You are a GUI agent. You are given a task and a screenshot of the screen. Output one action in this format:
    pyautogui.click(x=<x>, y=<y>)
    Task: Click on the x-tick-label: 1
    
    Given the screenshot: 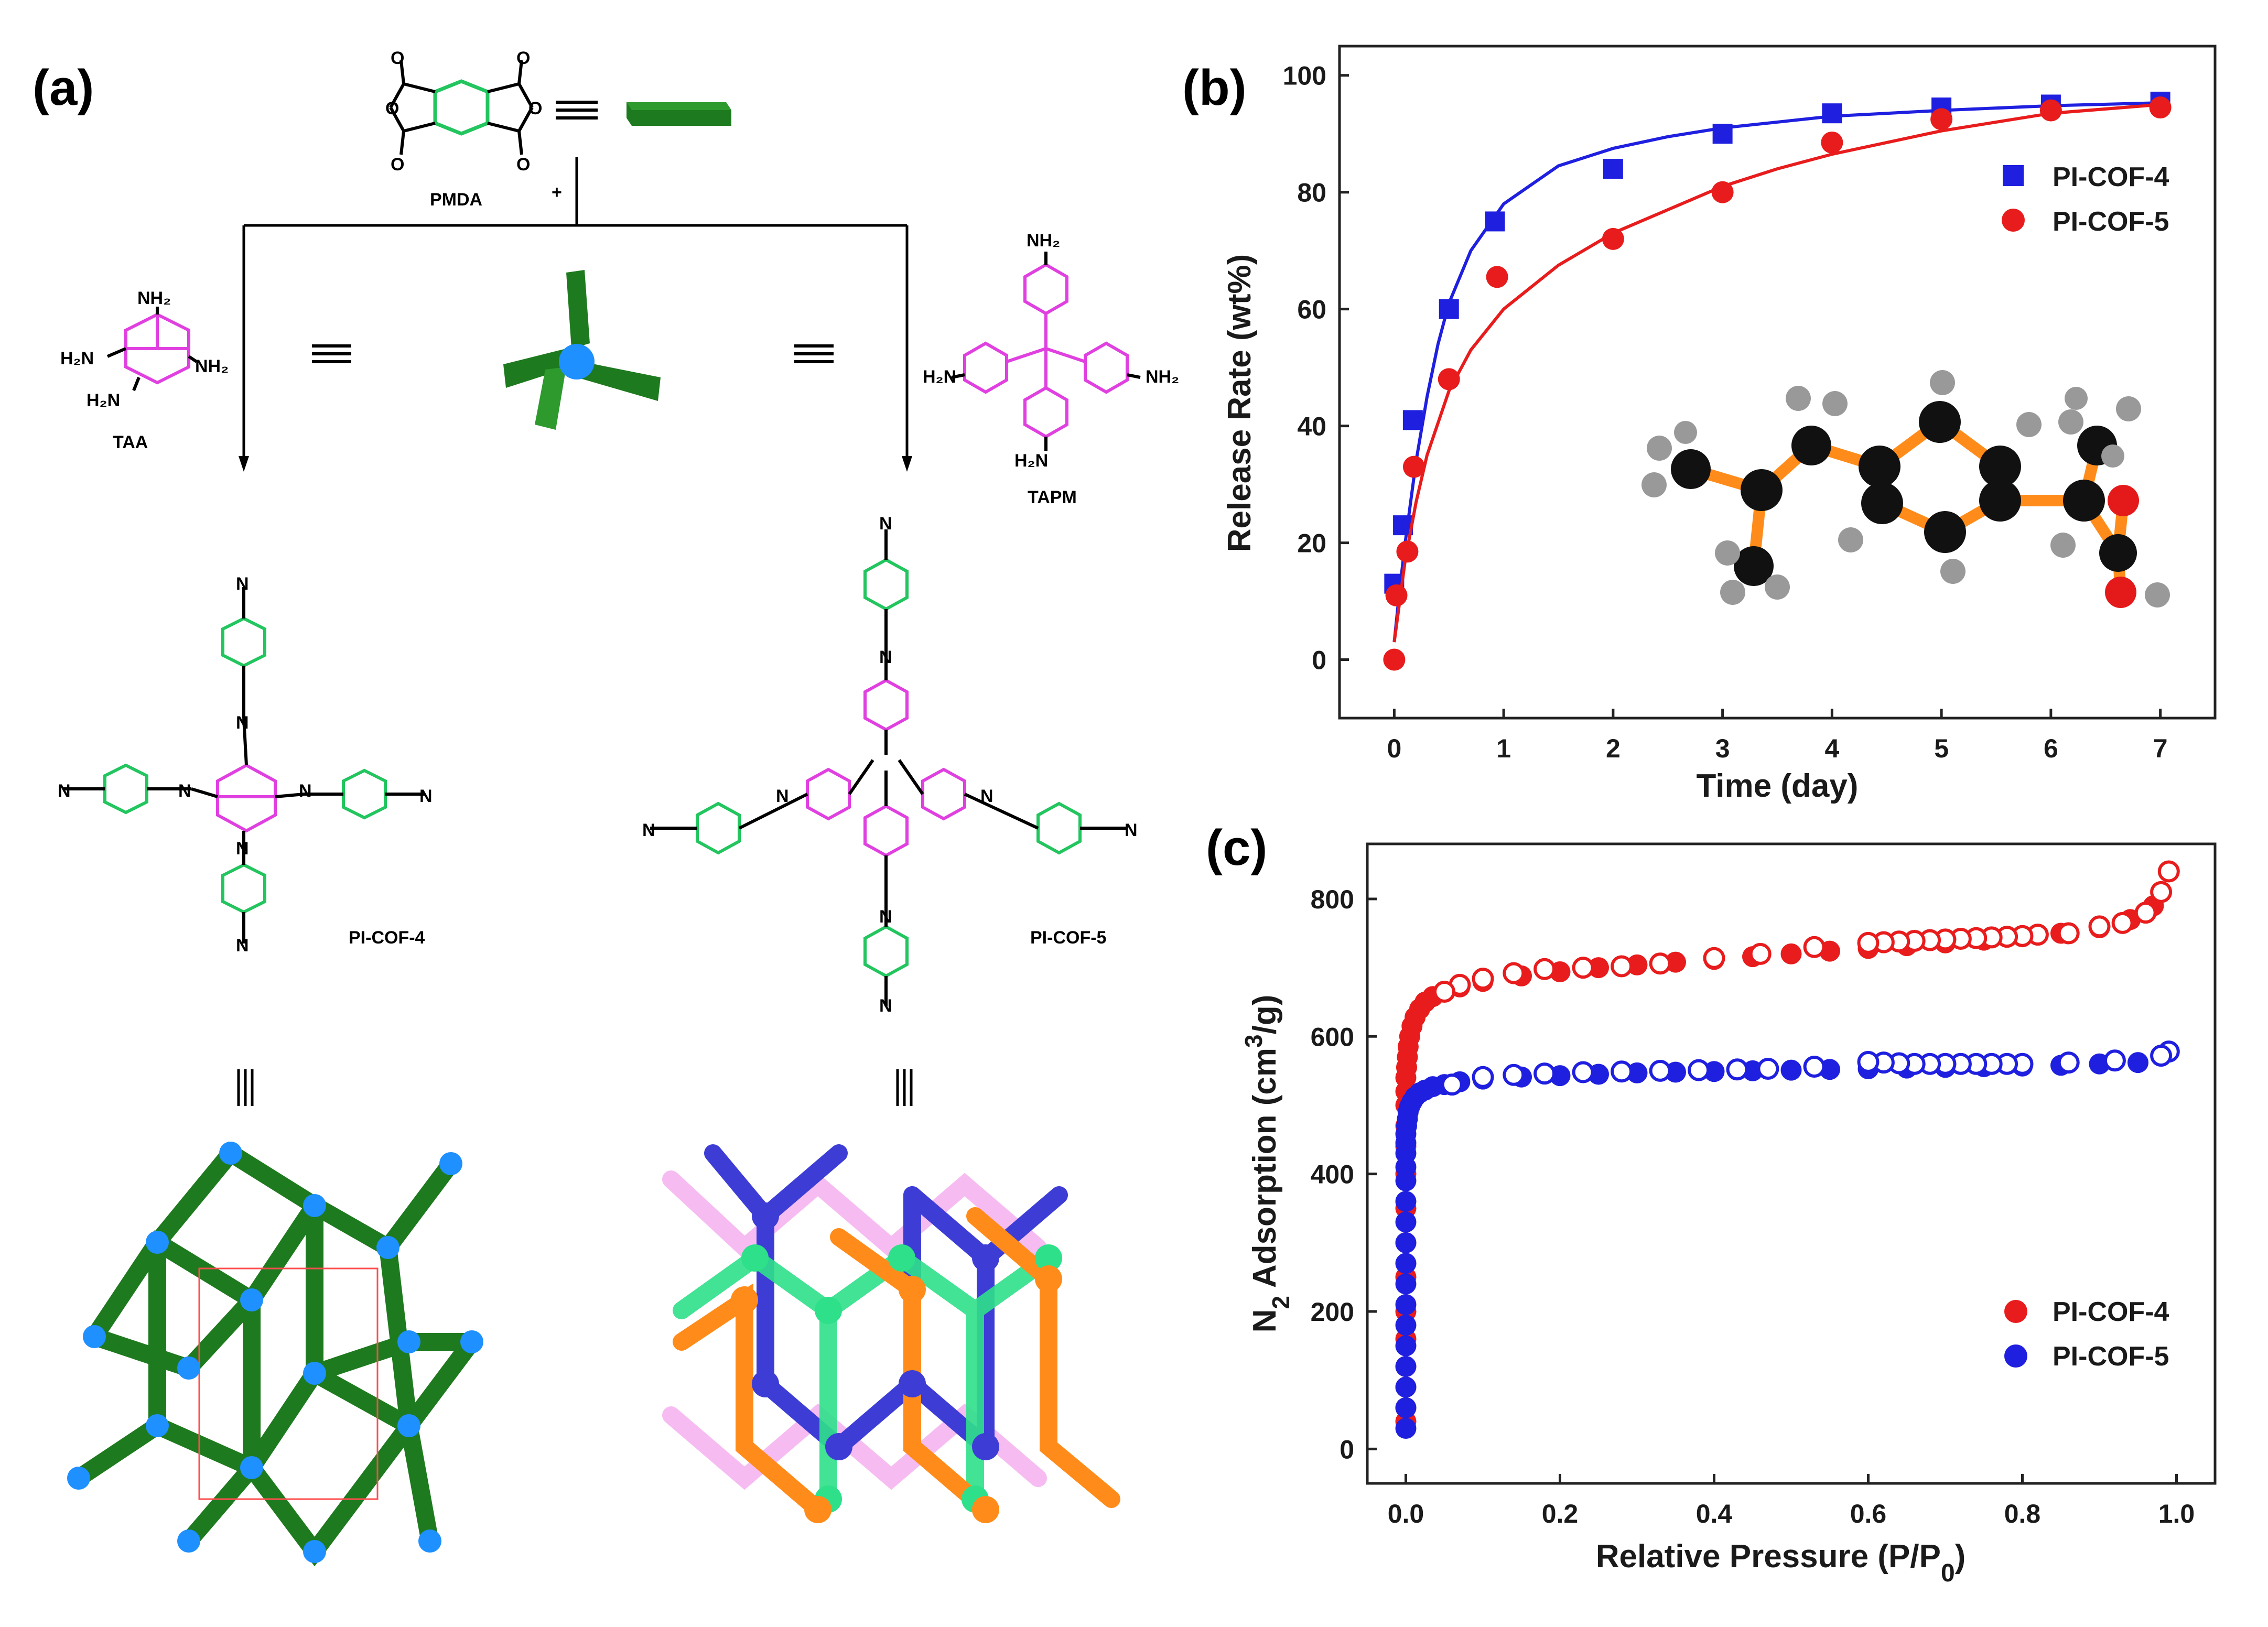 What is the action you would take?
    pyautogui.click(x=1503, y=749)
    